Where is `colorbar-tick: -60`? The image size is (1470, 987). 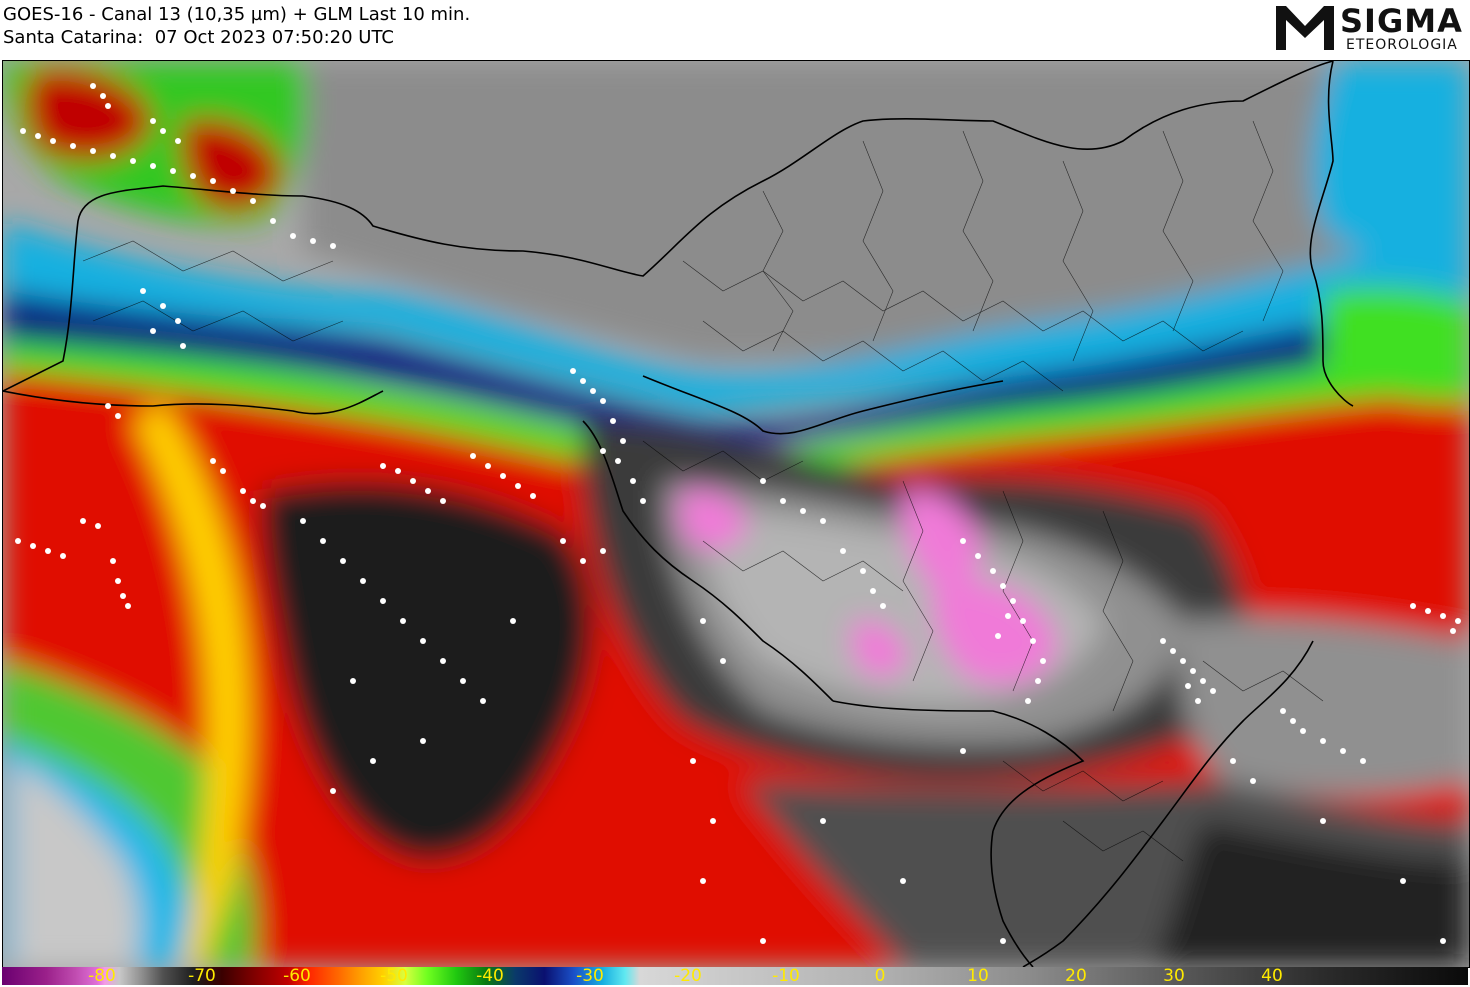 colorbar-tick: -60 is located at coordinates (297, 976).